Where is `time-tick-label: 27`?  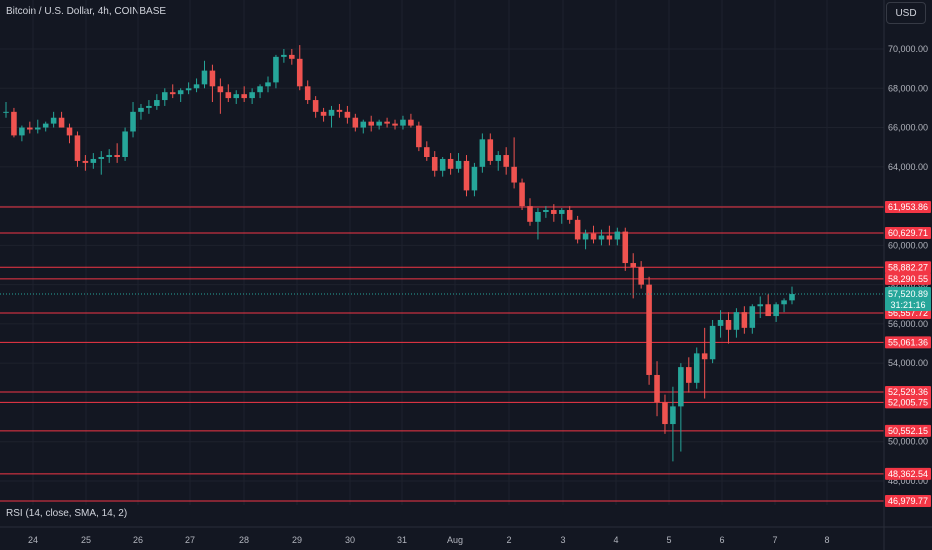
time-tick-label: 27 is located at coordinates (190, 540).